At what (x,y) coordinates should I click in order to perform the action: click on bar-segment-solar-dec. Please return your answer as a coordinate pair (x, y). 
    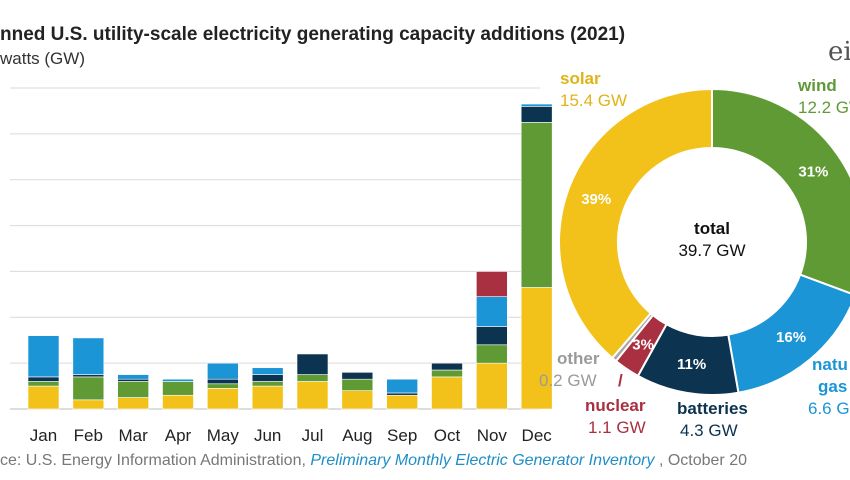
    Looking at the image, I should click on (536, 348).